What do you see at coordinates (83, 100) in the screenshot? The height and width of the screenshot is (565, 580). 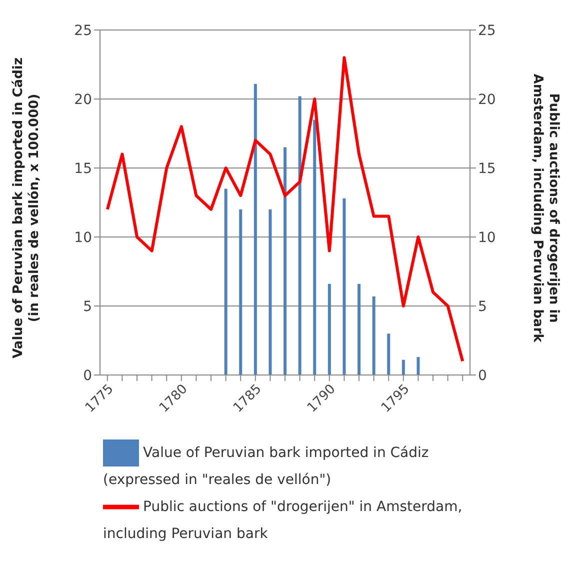 I see `y-tick-label: 20` at bounding box center [83, 100].